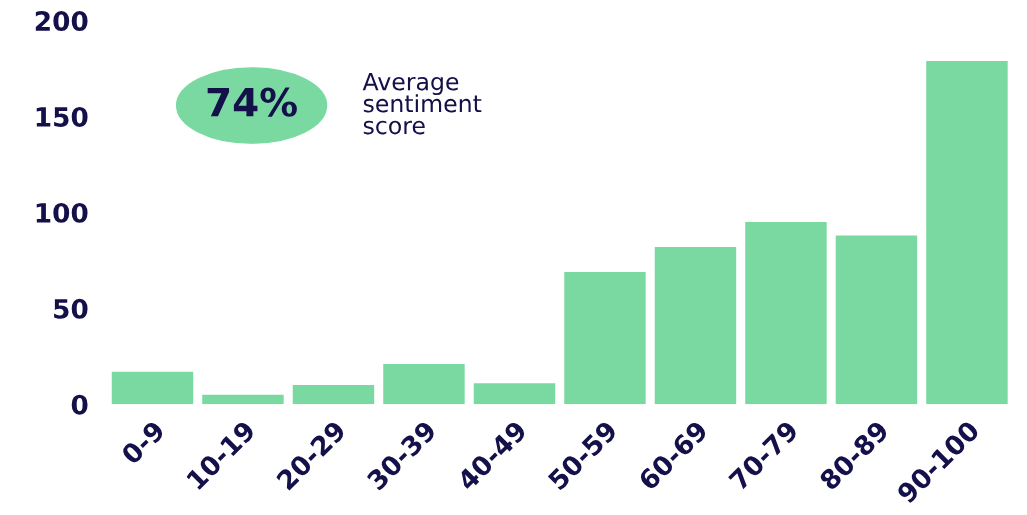 Image resolution: width=1027 pixels, height=515 pixels. I want to click on y-tick-label: 0, so click(79, 404).